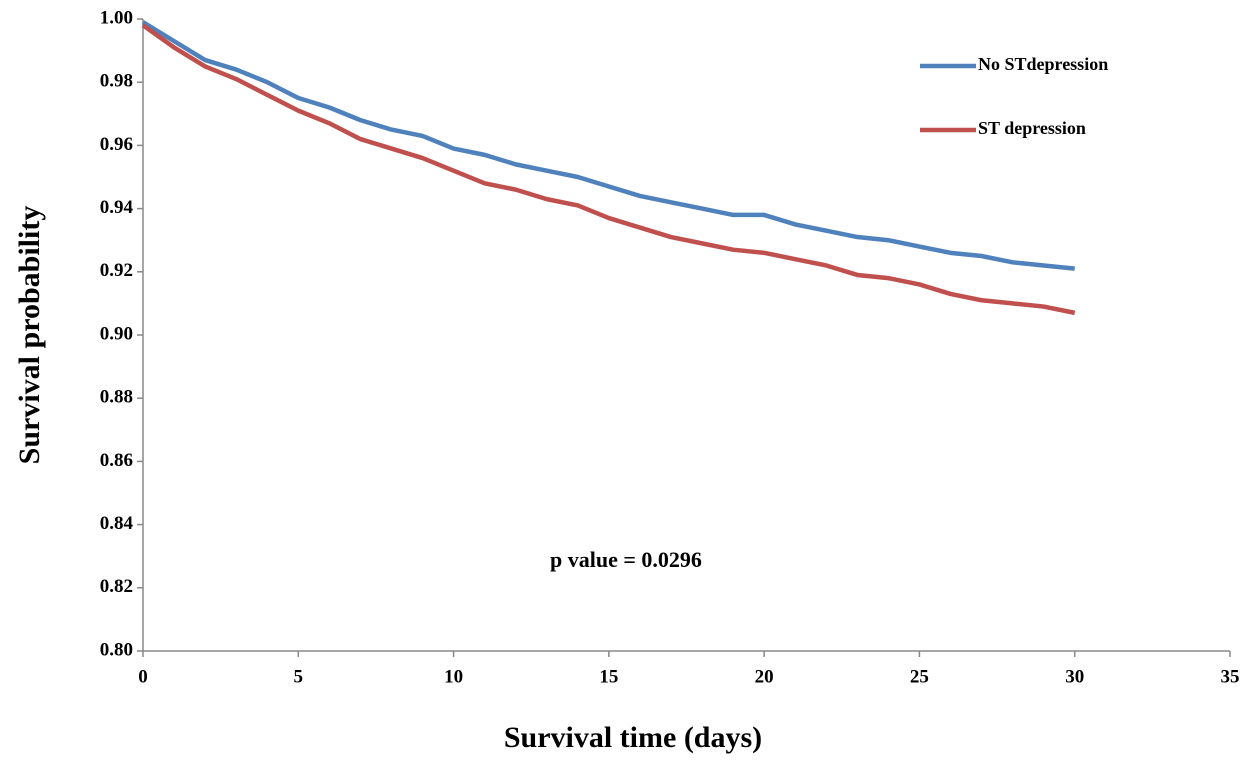 Image resolution: width=1249 pixels, height=763 pixels. What do you see at coordinates (116, 81) in the screenshot?
I see `y-tick-label: 0.98` at bounding box center [116, 81].